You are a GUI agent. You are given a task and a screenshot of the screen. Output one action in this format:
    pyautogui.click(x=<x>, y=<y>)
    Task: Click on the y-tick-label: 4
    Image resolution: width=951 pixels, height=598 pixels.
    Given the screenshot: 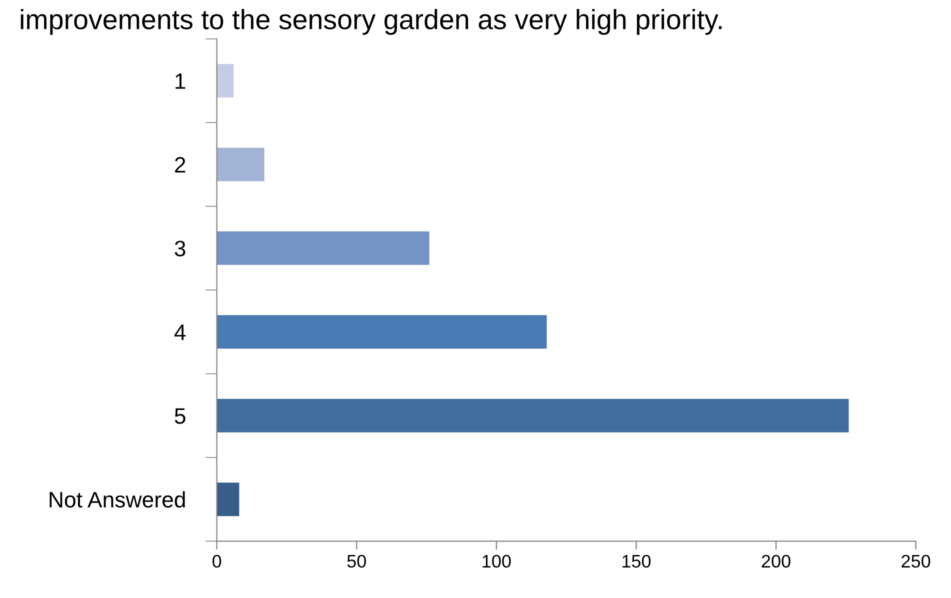 What is the action you would take?
    pyautogui.click(x=180, y=332)
    